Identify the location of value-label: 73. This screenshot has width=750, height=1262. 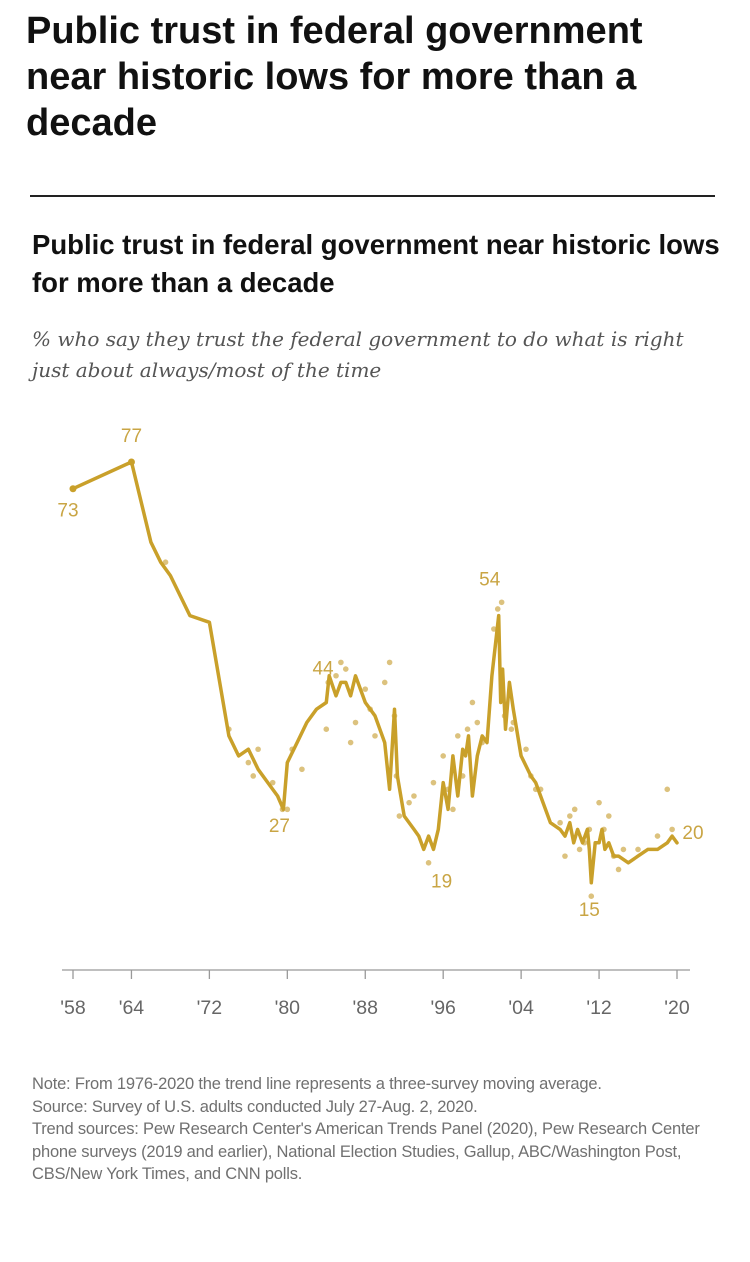
(67, 511).